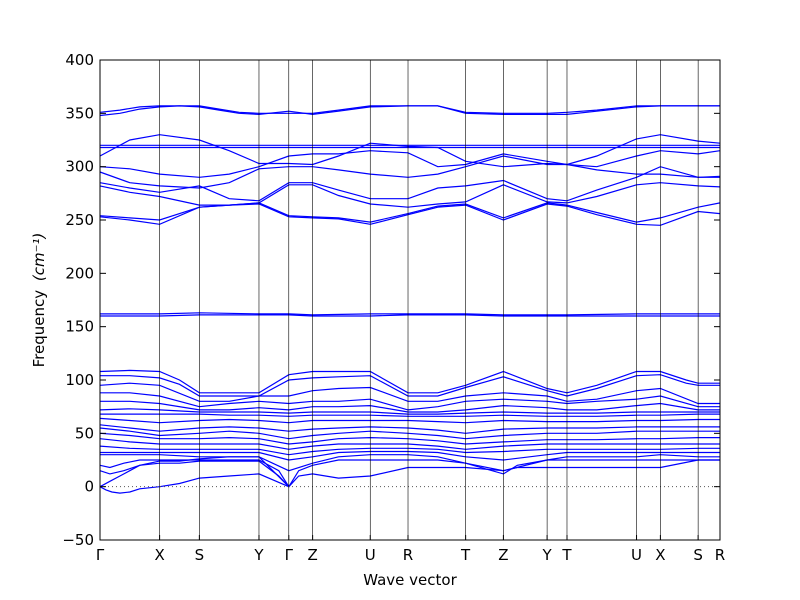 This screenshot has height=600, width=800. I want to click on y-tick-label: 300, so click(79, 167).